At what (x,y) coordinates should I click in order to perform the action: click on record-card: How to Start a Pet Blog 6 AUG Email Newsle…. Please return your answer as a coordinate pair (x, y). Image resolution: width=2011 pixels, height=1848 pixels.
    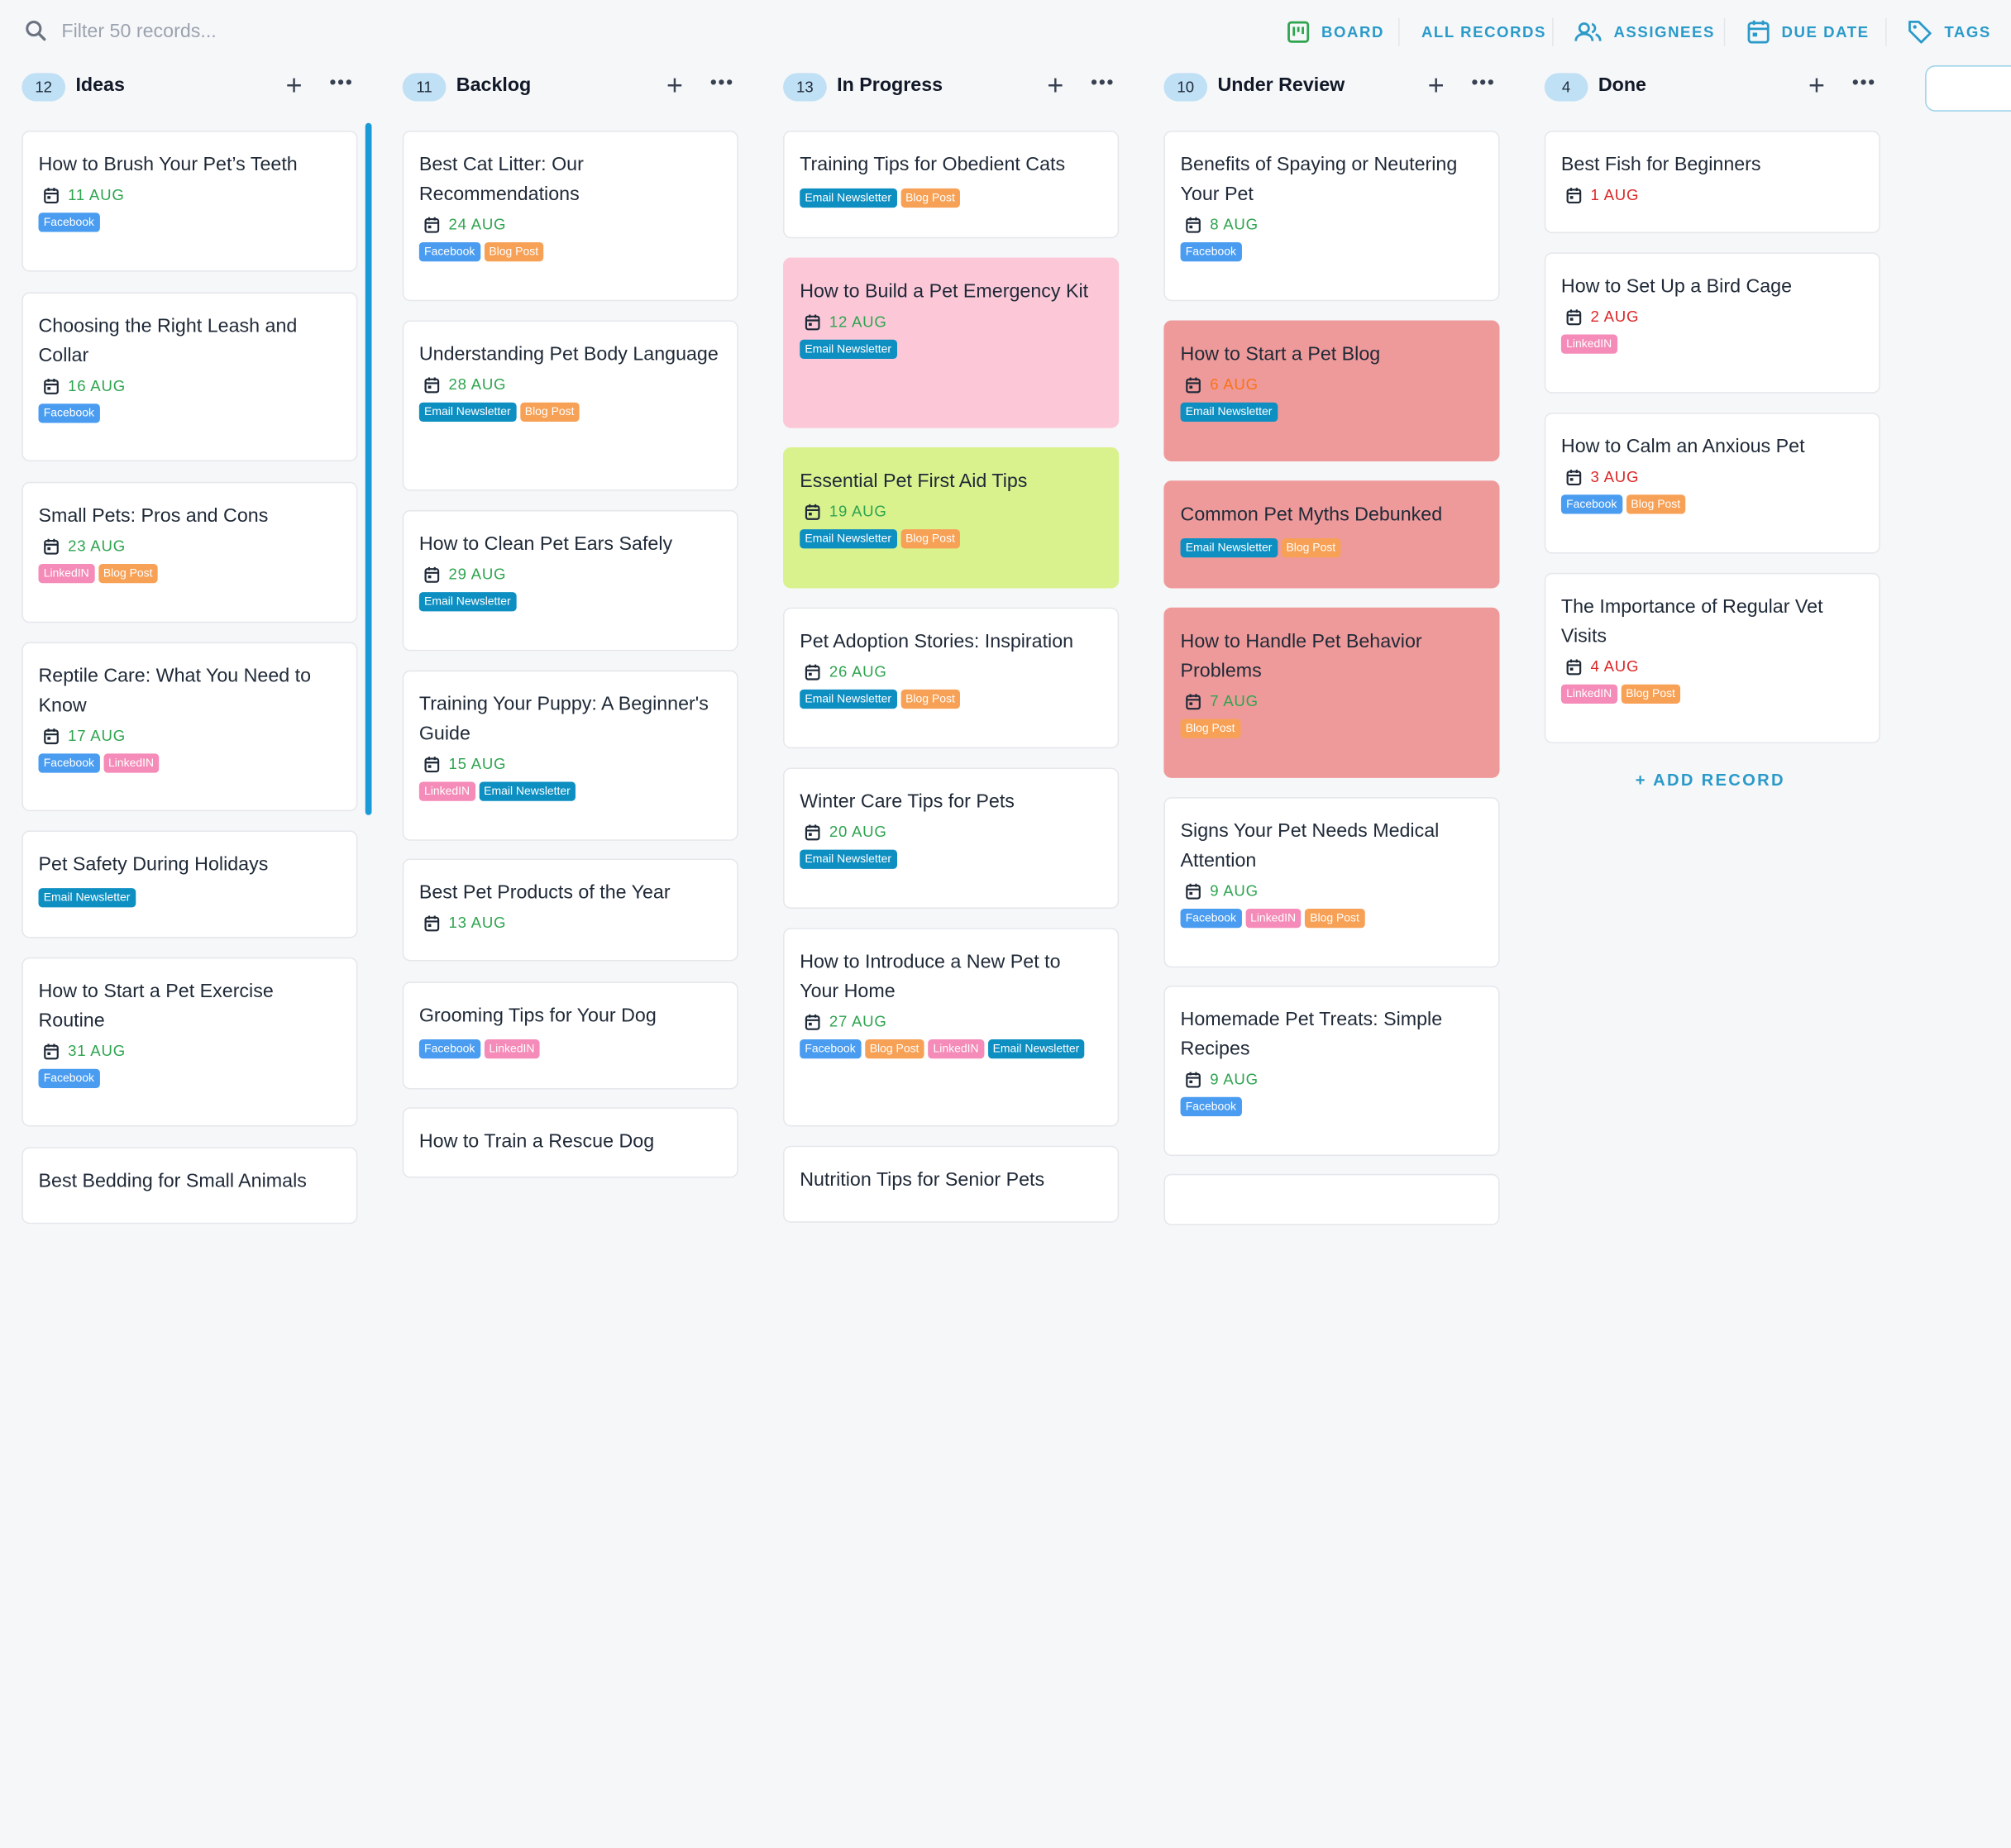
    Looking at the image, I should click on (1331, 390).